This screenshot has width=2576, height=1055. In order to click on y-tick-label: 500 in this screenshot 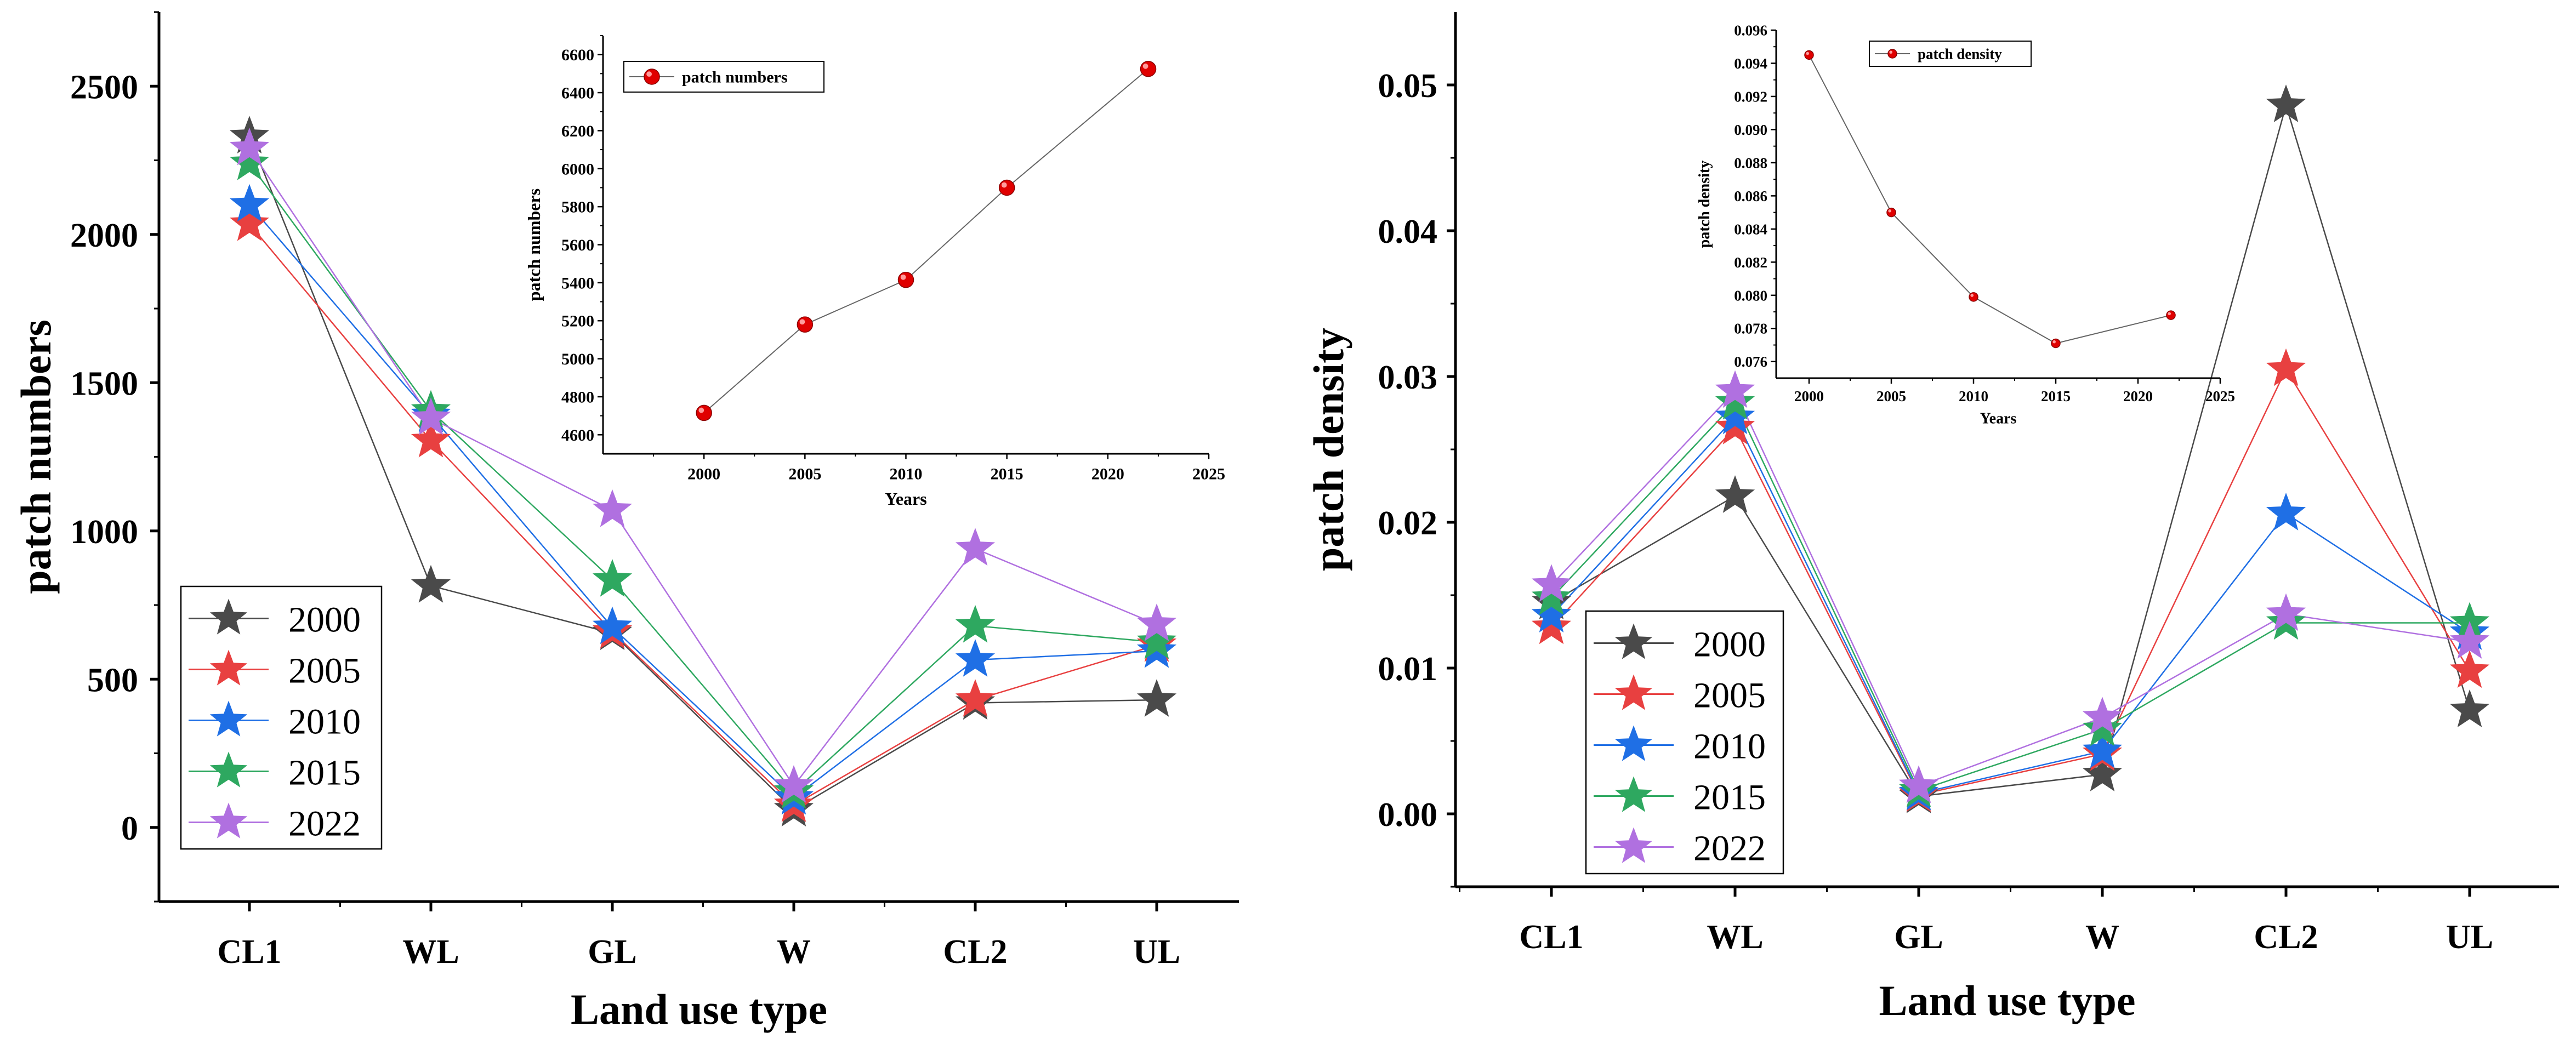, I will do `click(112, 680)`.